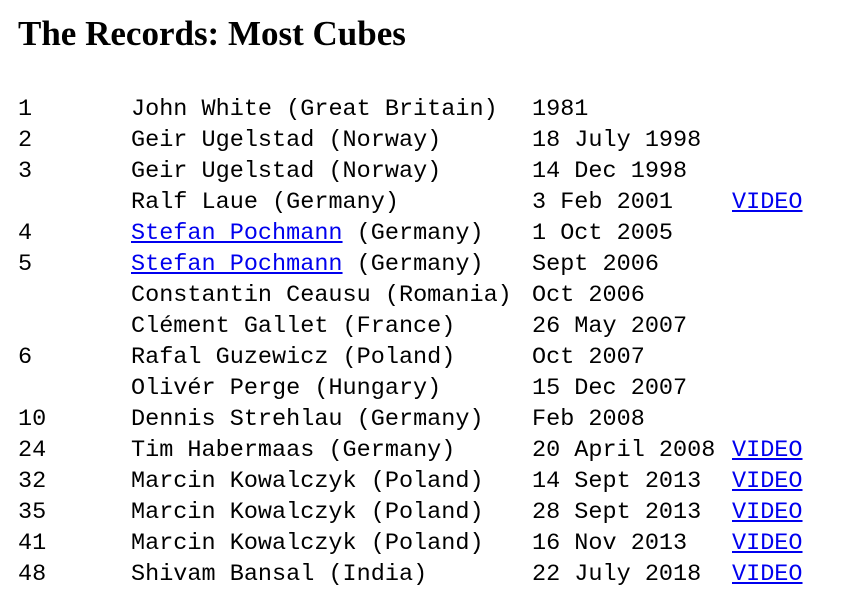 The height and width of the screenshot is (609, 845). Describe the element at coordinates (32, 419) in the screenshot. I see `cube-count: 10` at that location.